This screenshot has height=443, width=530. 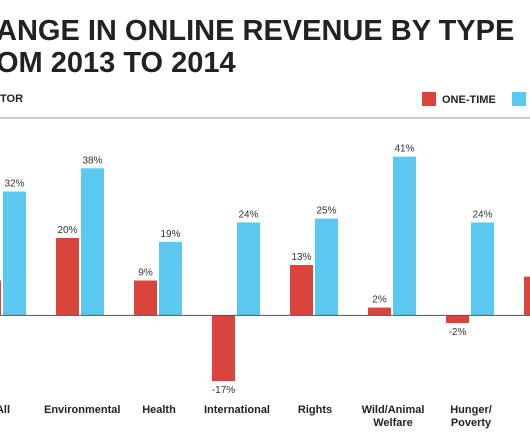 What do you see at coordinates (14, 184) in the screenshot?
I see `value-label: 32%` at bounding box center [14, 184].